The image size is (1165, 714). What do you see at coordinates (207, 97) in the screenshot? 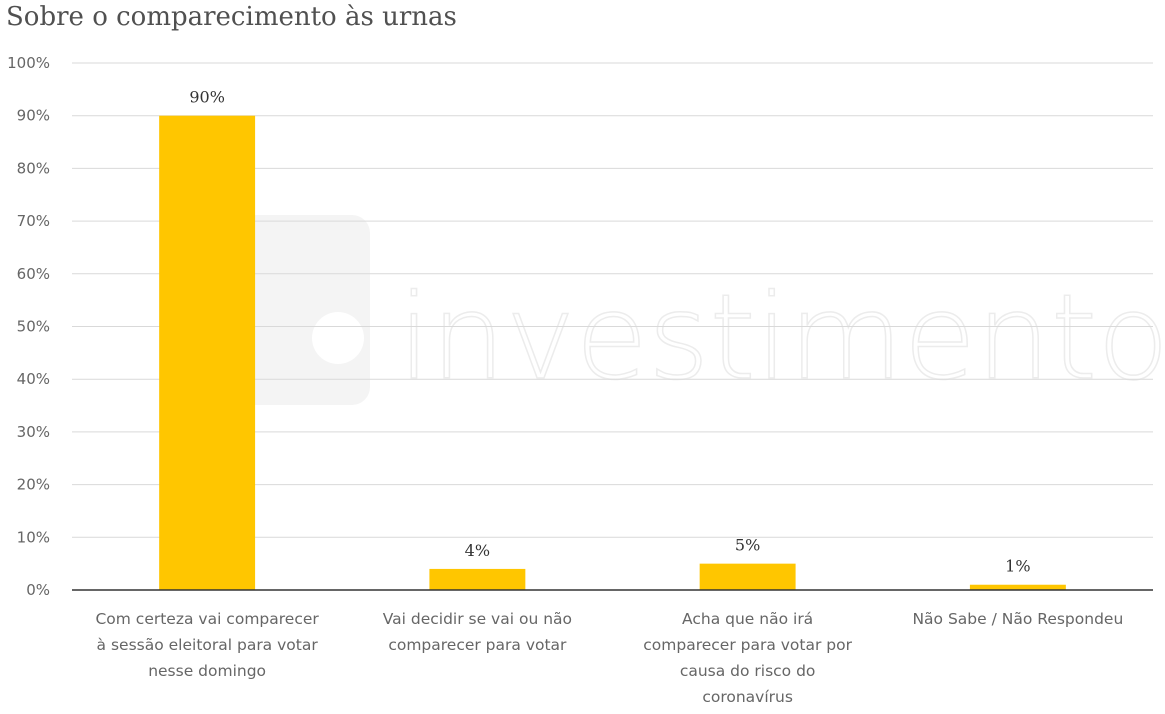
I see `data-label: 90%` at bounding box center [207, 97].